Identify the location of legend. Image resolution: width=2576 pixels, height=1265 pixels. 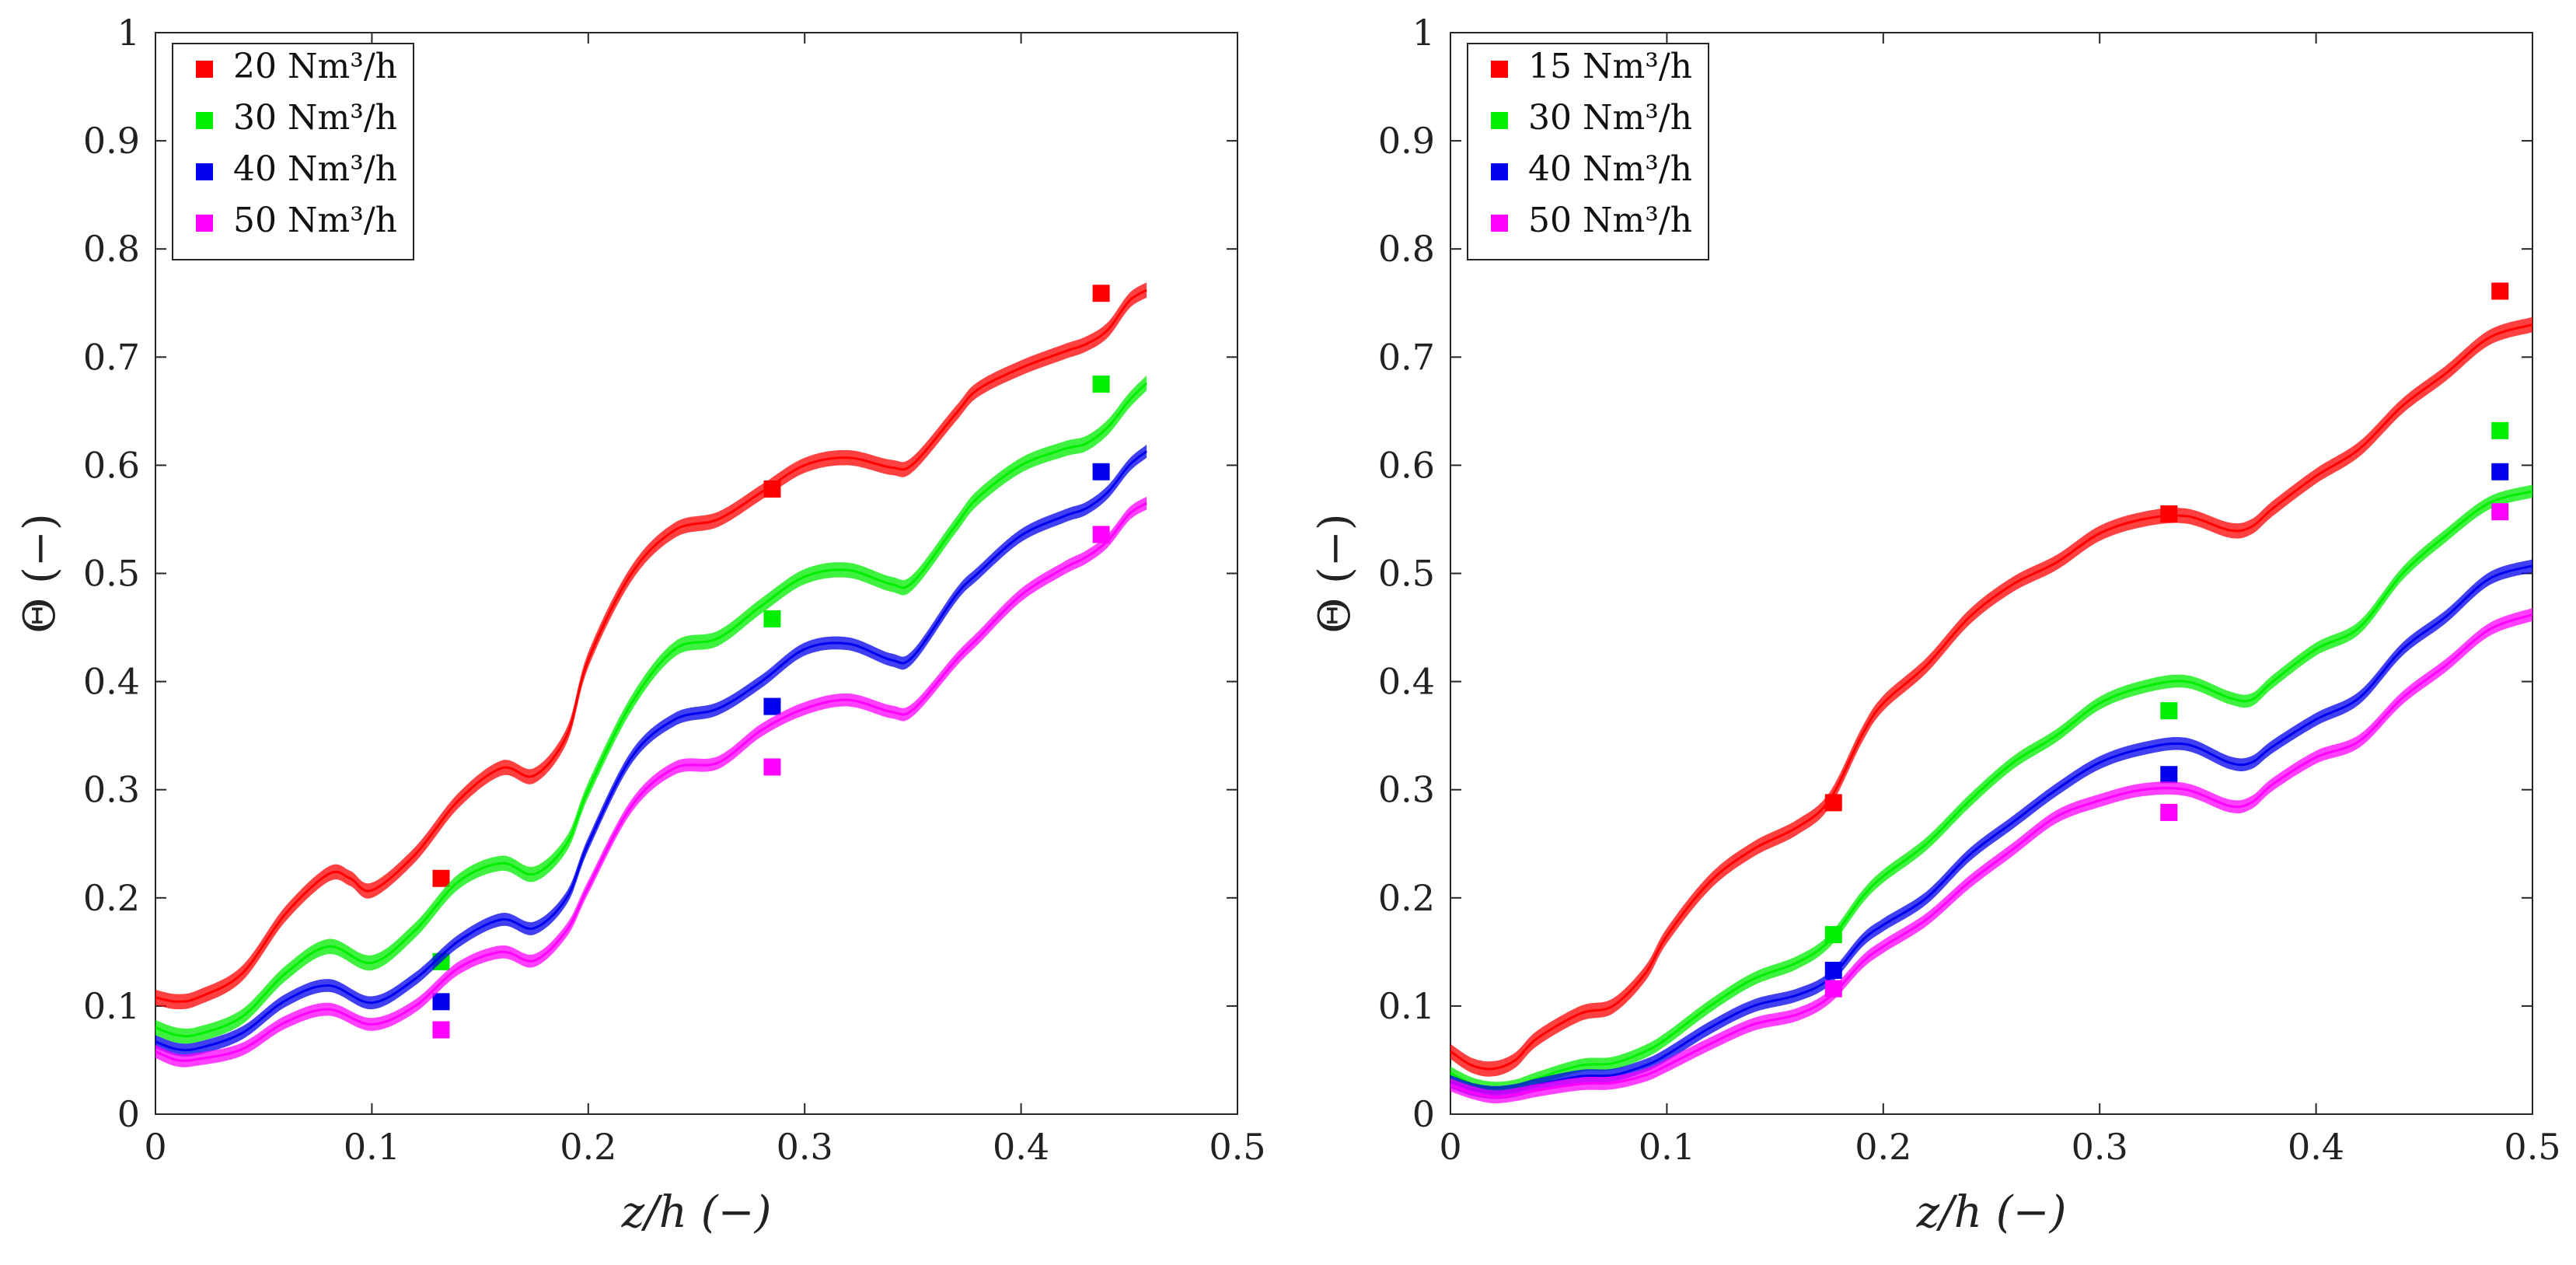
(1588, 151).